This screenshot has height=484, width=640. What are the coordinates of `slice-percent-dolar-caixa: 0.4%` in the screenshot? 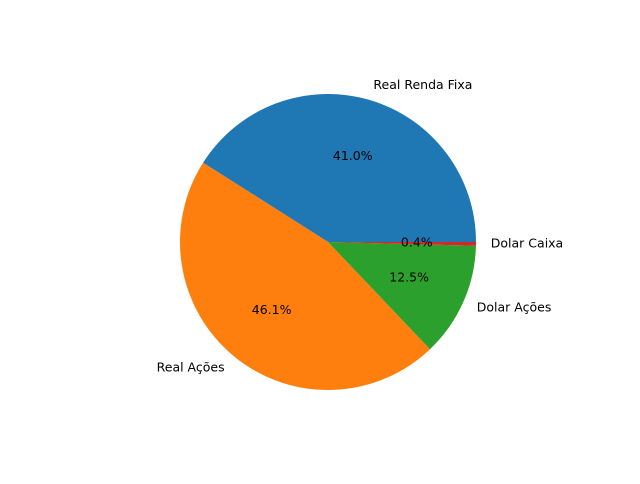 It's located at (417, 242).